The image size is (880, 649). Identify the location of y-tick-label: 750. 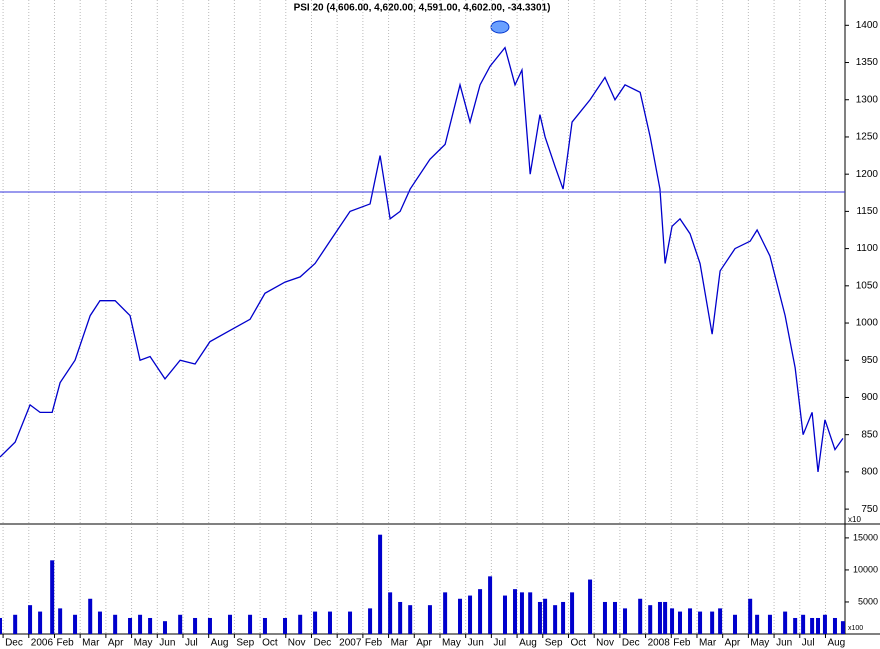
(869, 509).